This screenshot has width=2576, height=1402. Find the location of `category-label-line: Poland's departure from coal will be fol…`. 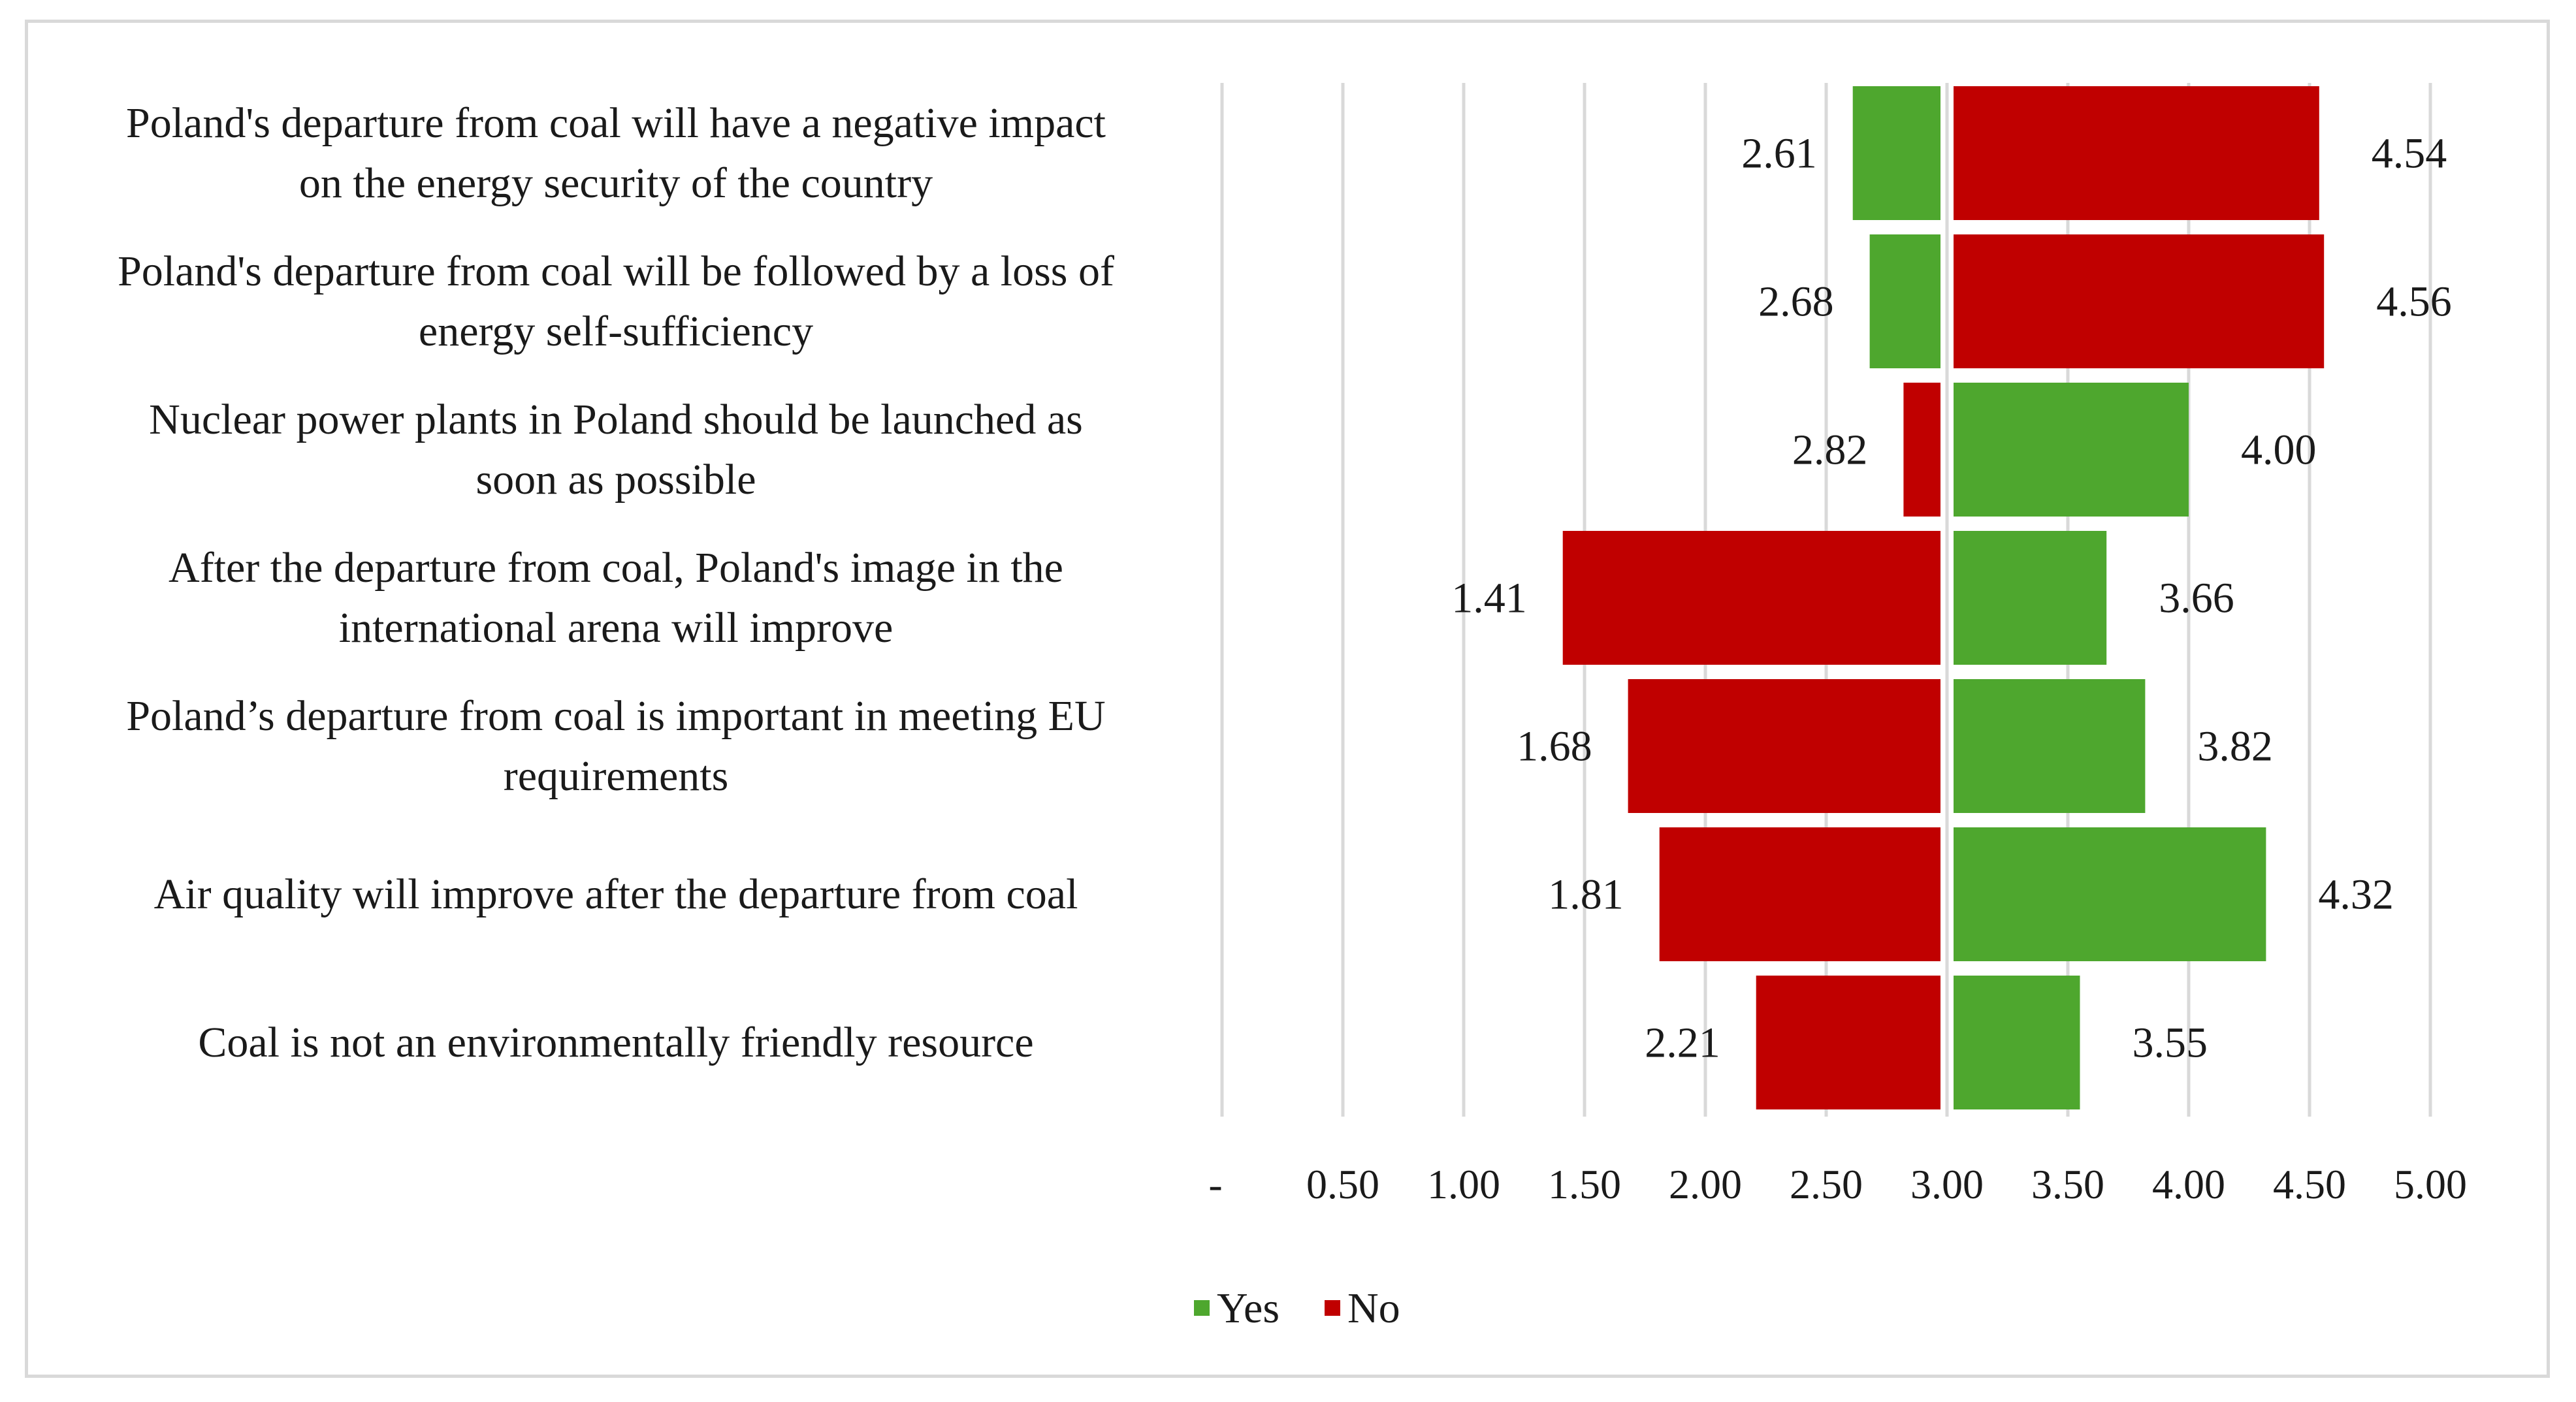

category-label-line: Poland's departure from coal will be fol… is located at coordinates (616, 271).